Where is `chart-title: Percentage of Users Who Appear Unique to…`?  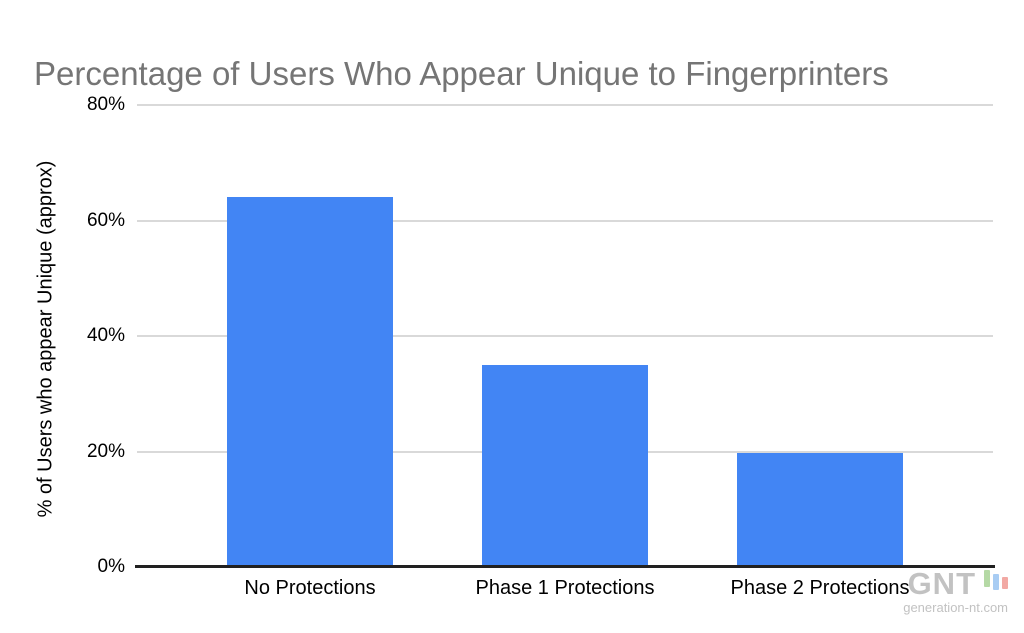
chart-title: Percentage of Users Who Appear Unique to… is located at coordinates (461, 74).